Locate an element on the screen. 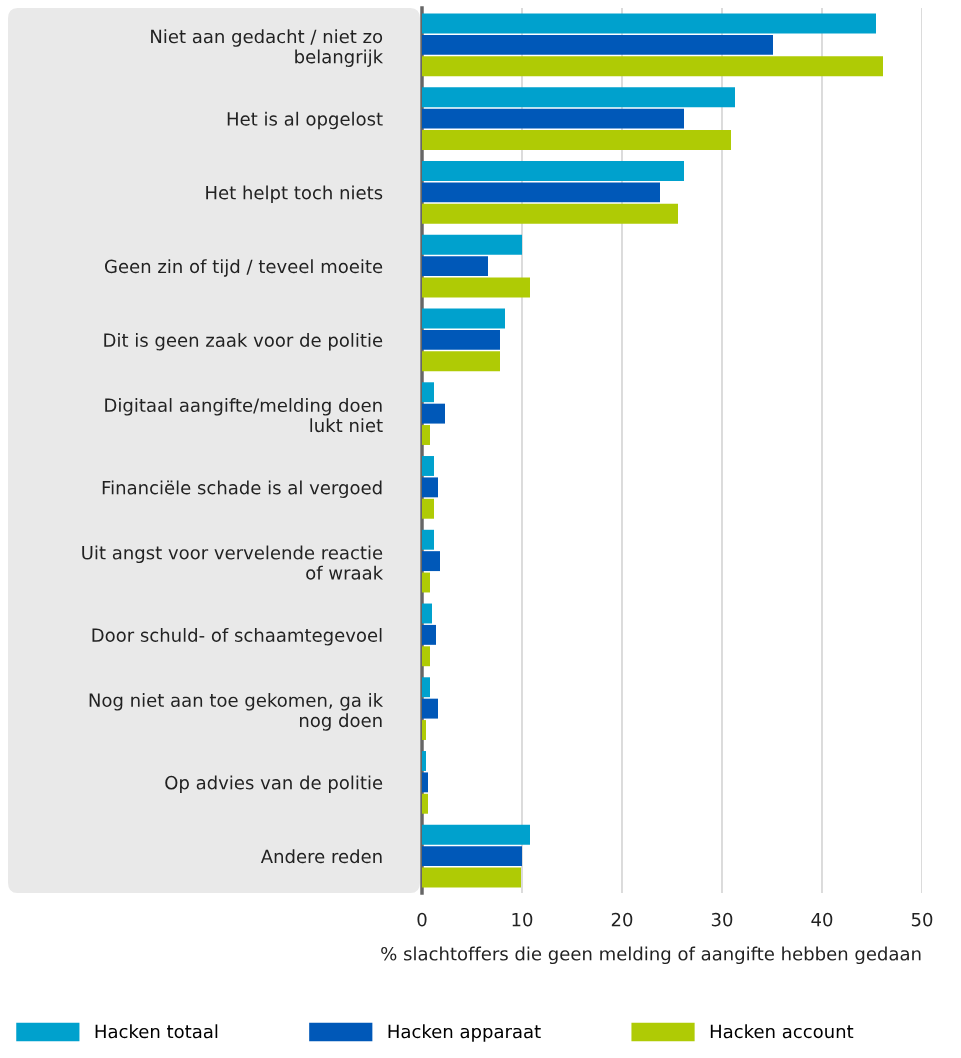 The image size is (961, 1058). x-tick-label: 0 is located at coordinates (422, 919).